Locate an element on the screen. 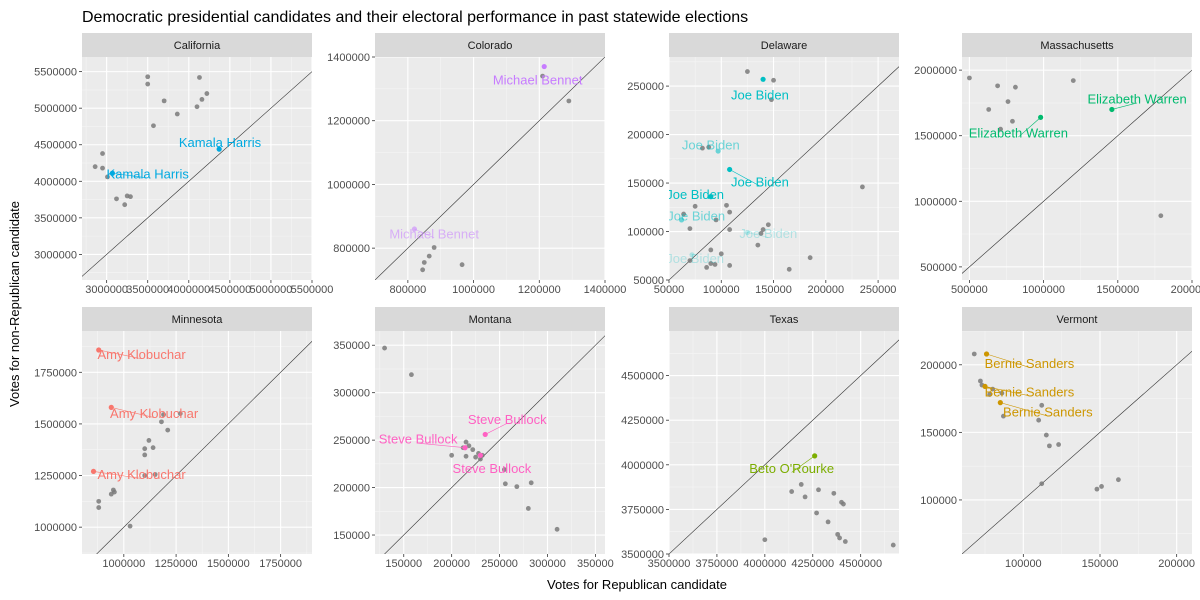 The image size is (1200, 600). strip-label: Vermont is located at coordinates (1077, 320).